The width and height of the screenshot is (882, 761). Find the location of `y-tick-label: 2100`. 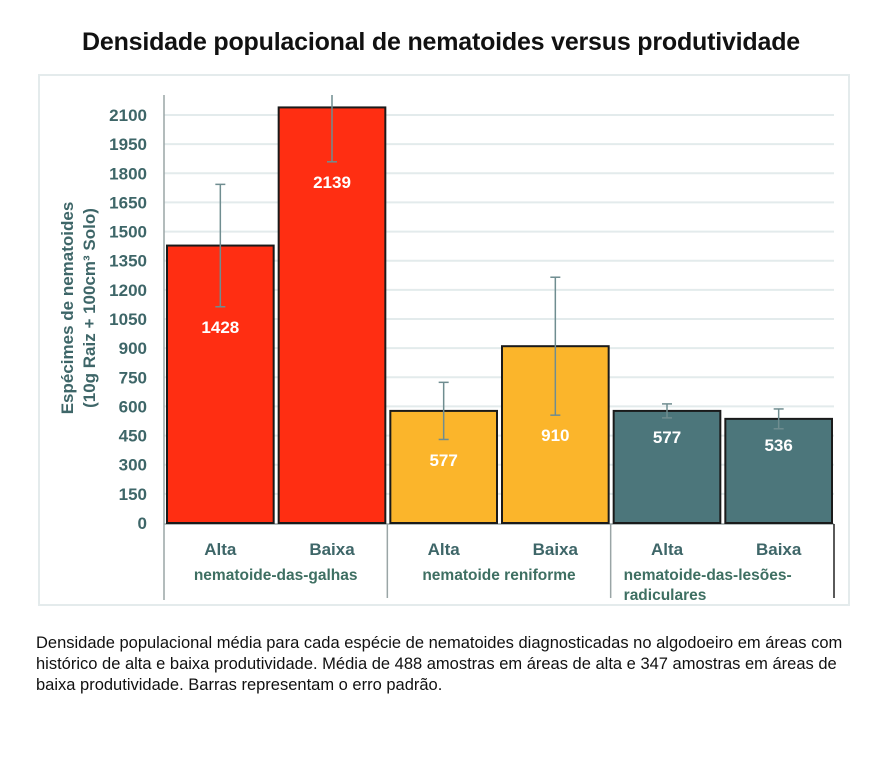

y-tick-label: 2100 is located at coordinates (128, 115).